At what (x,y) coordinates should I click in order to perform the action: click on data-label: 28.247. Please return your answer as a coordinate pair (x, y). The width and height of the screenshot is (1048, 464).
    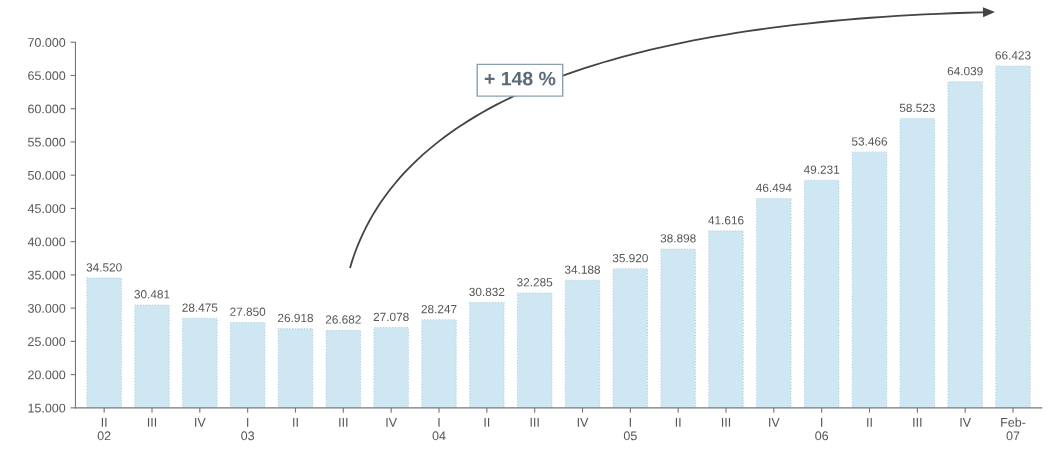
    Looking at the image, I should click on (439, 309).